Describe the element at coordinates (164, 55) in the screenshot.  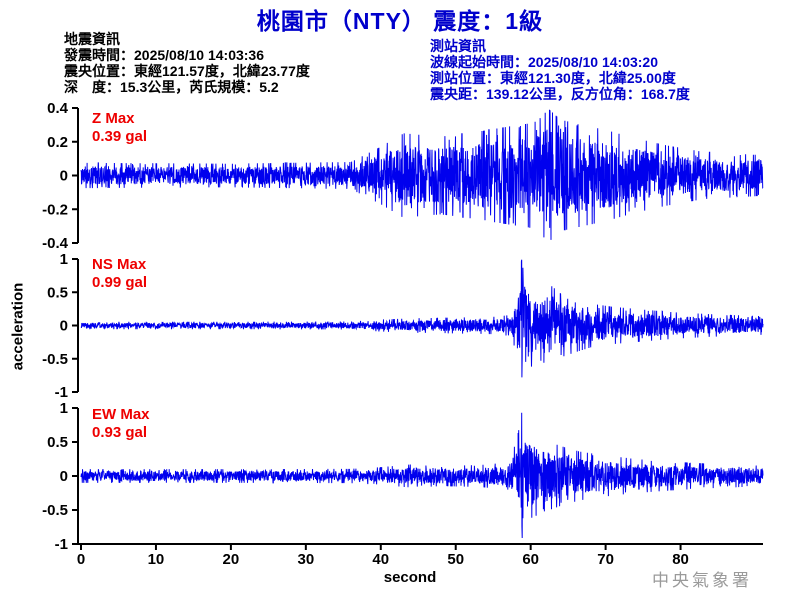
I see `origin-time-line: 發震時間：2025/08/10 14:03:36` at that location.